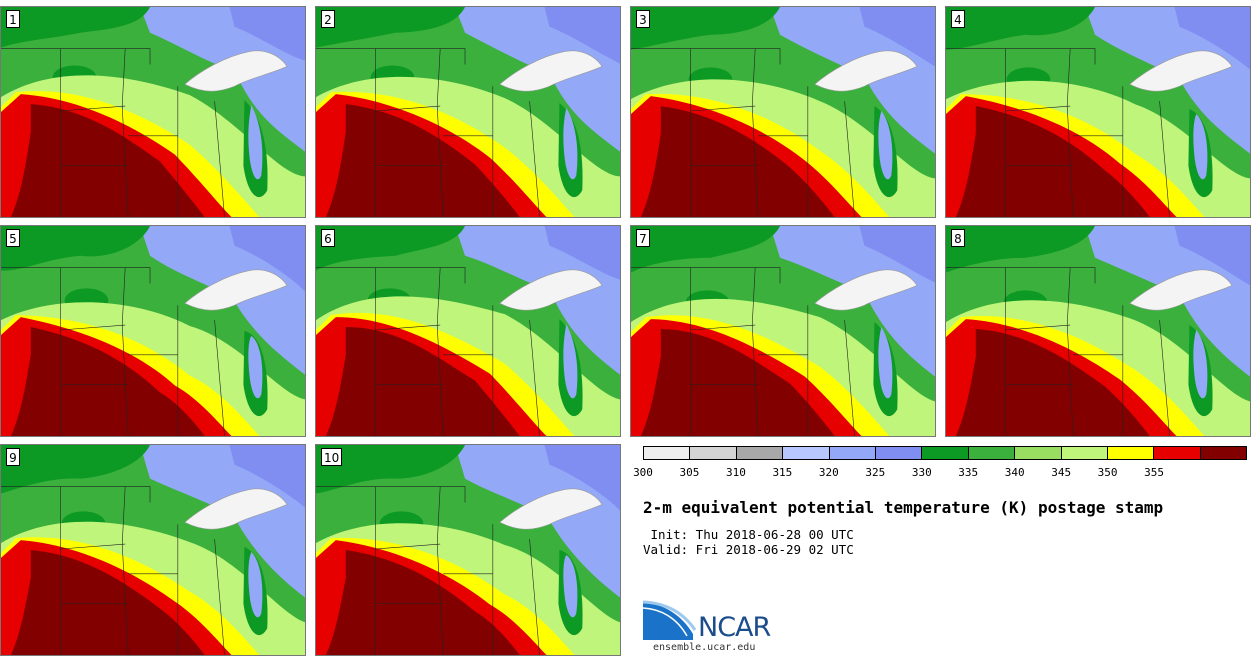  Describe the element at coordinates (689, 472) in the screenshot. I see `colorbar-tick-label: 305` at that location.